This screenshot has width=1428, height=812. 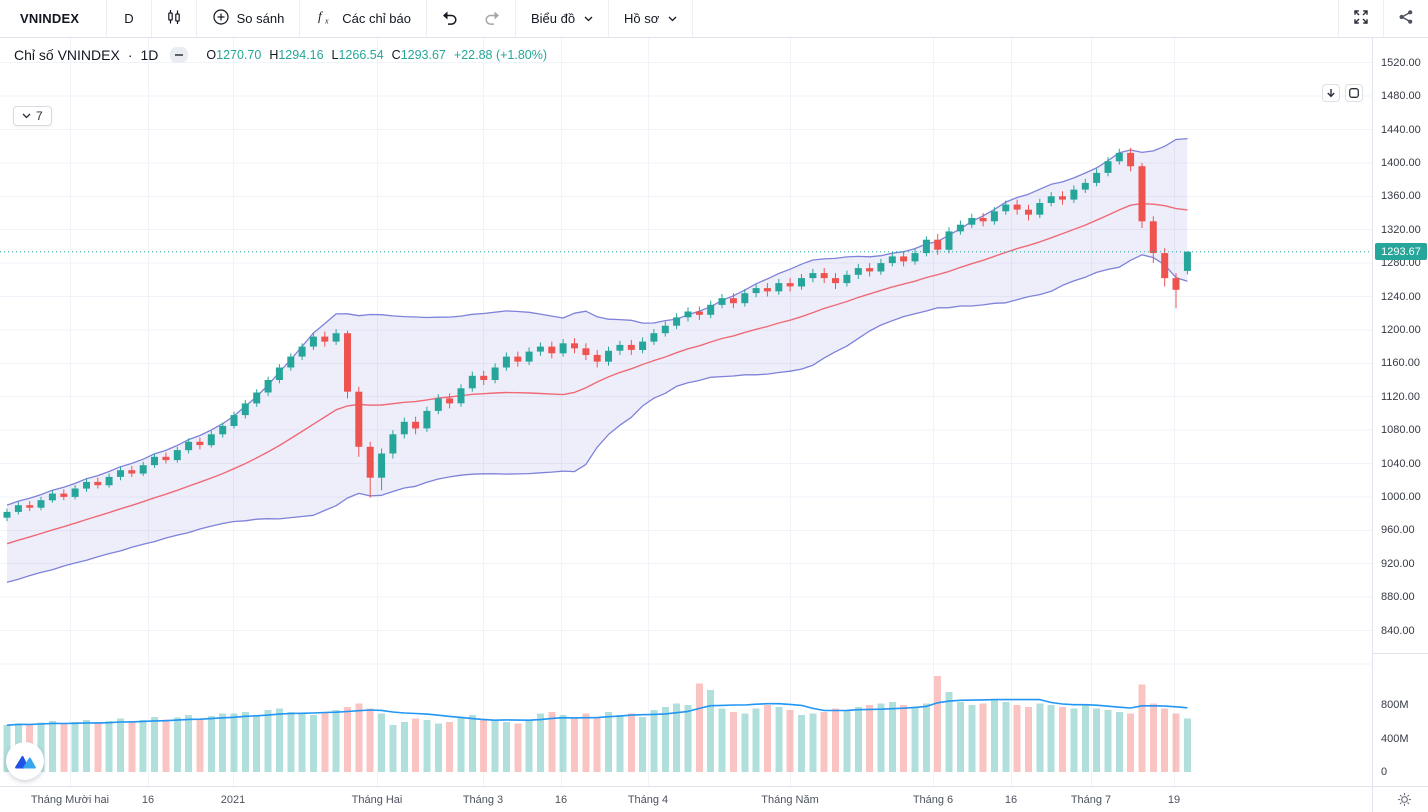 What do you see at coordinates (70, 799) in the screenshot?
I see `time-tick-label: Tháng Mười hai` at bounding box center [70, 799].